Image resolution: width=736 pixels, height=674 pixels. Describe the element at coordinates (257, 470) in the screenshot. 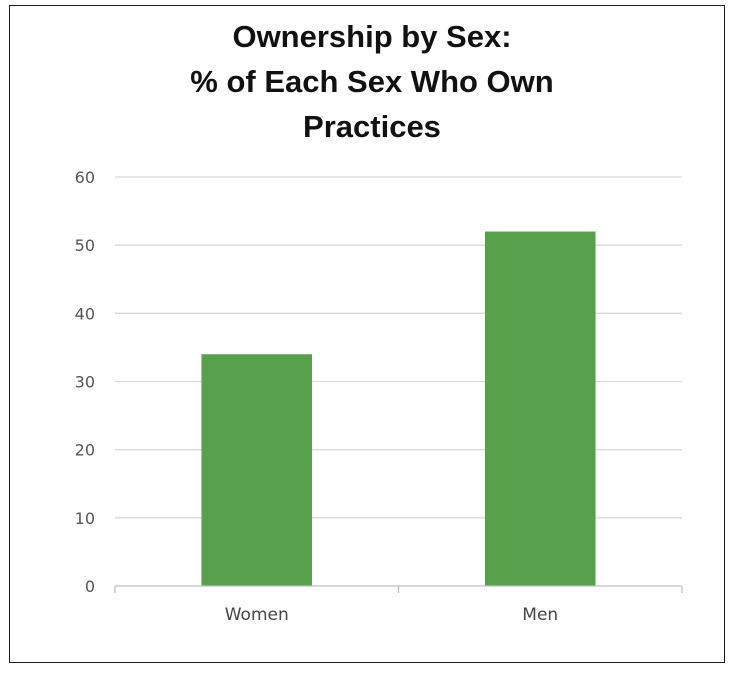

I see `bar-women` at that location.